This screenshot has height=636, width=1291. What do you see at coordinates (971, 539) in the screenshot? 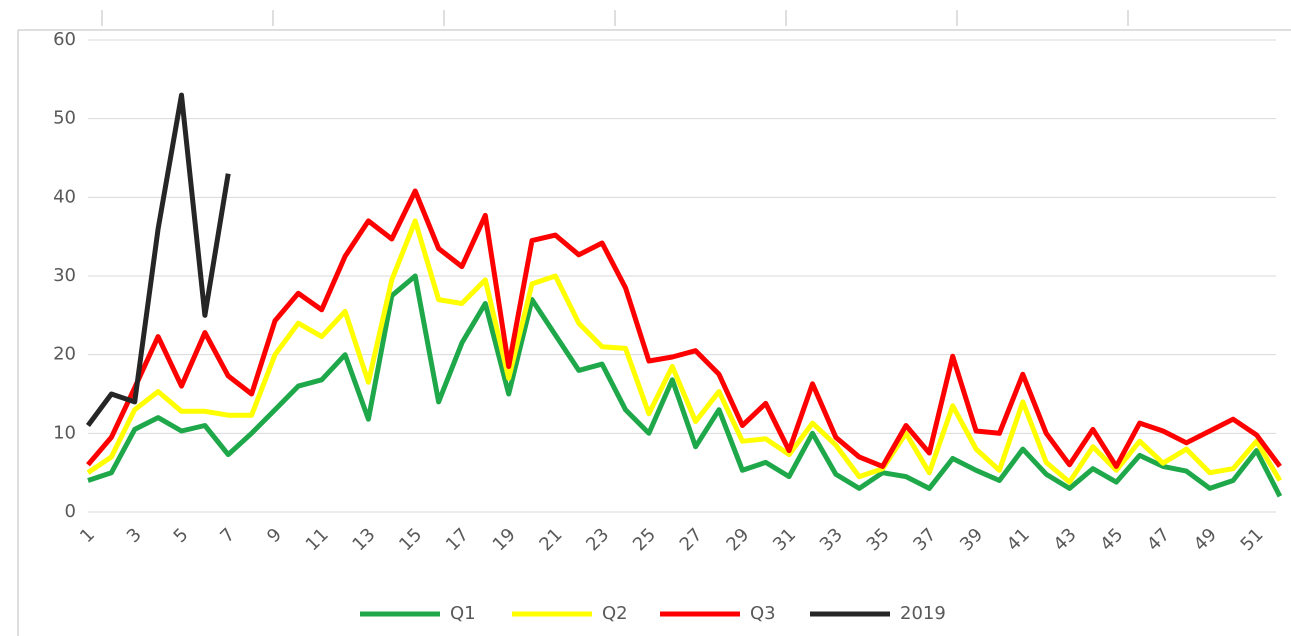
I see `x-tick-label: 39` at bounding box center [971, 539].